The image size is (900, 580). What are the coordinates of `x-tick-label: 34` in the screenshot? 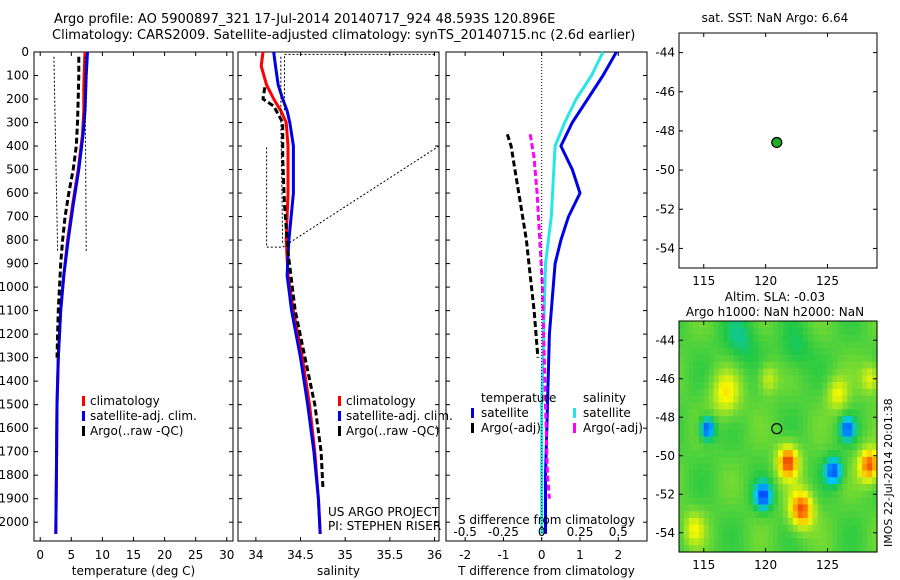 It's located at (255, 555).